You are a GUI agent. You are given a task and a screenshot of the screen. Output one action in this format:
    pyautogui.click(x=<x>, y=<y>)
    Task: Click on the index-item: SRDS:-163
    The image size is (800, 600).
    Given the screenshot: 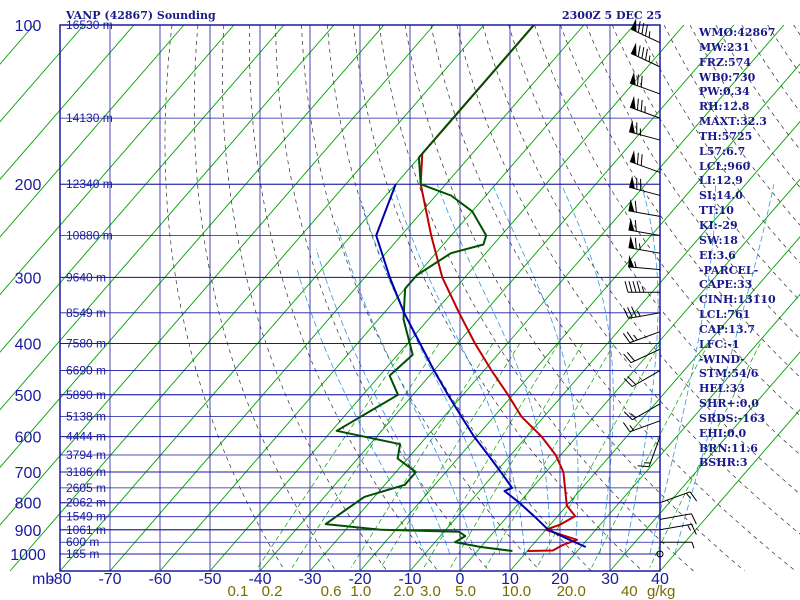 What is the action you would take?
    pyautogui.click(x=732, y=418)
    